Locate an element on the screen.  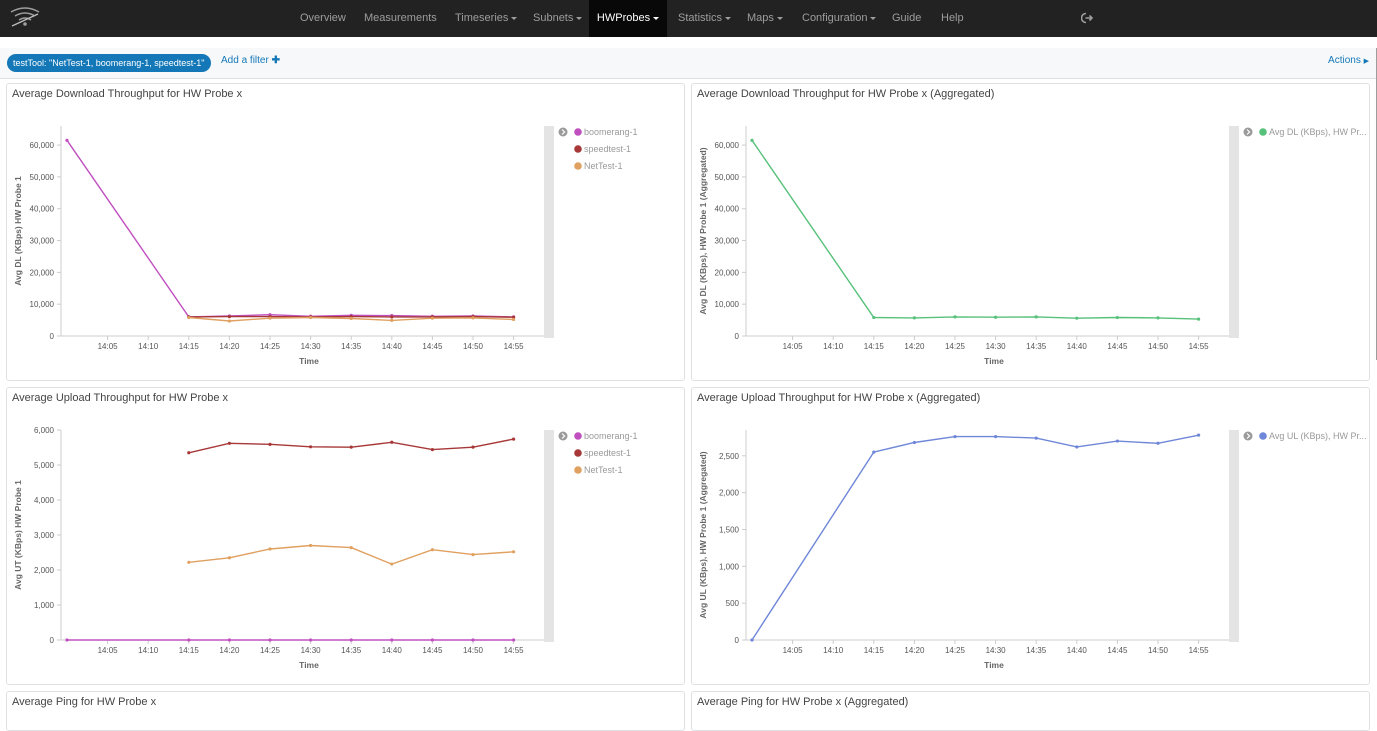
nav-item-label: Help is located at coordinates (952, 18).